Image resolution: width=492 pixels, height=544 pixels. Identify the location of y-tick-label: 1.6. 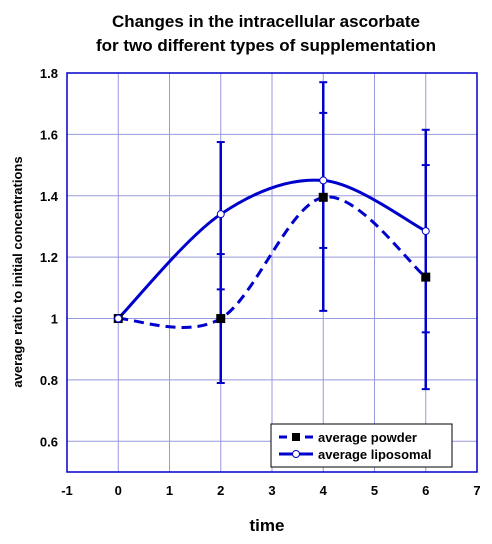
(49, 134).